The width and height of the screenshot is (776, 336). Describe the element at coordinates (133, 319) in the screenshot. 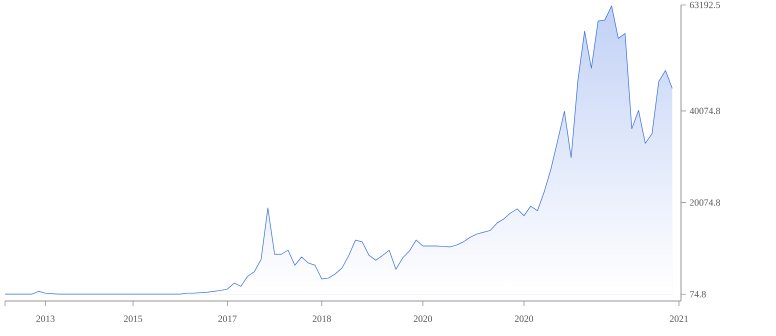

I see `x-tick-label: 2015` at that location.